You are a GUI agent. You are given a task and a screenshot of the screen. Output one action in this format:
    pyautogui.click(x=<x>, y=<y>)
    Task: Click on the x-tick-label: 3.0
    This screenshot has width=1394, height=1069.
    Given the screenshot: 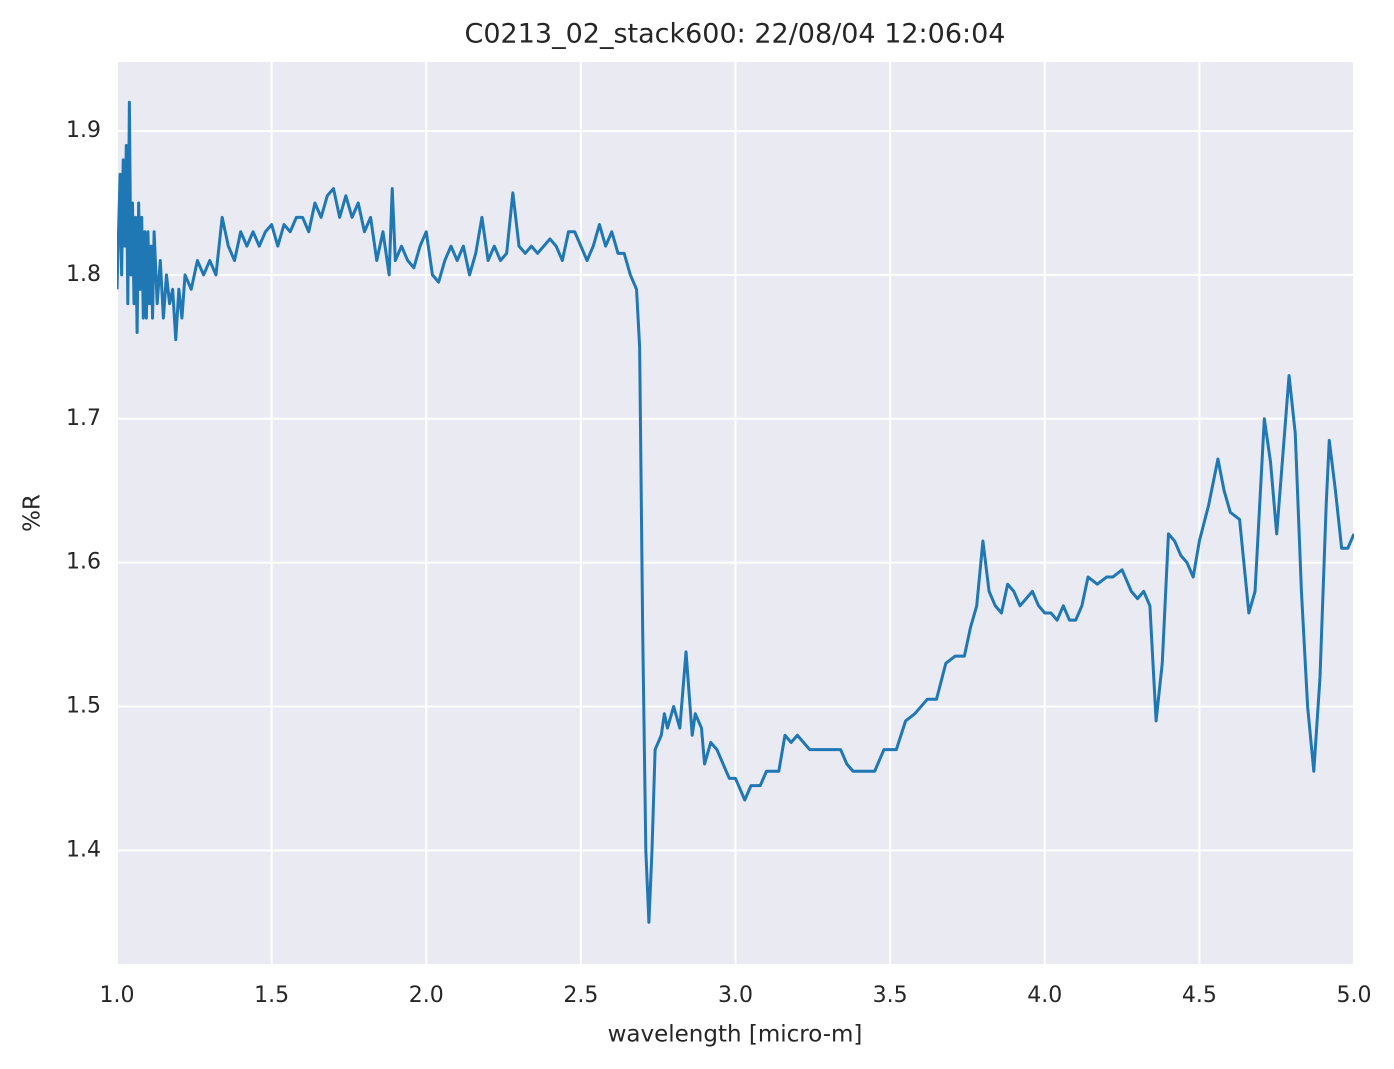 What is the action you would take?
    pyautogui.click(x=735, y=995)
    